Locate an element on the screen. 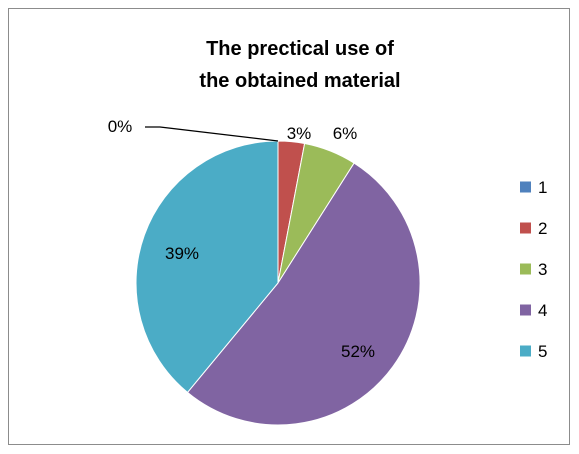  data-label-4: 52% is located at coordinates (358, 351).